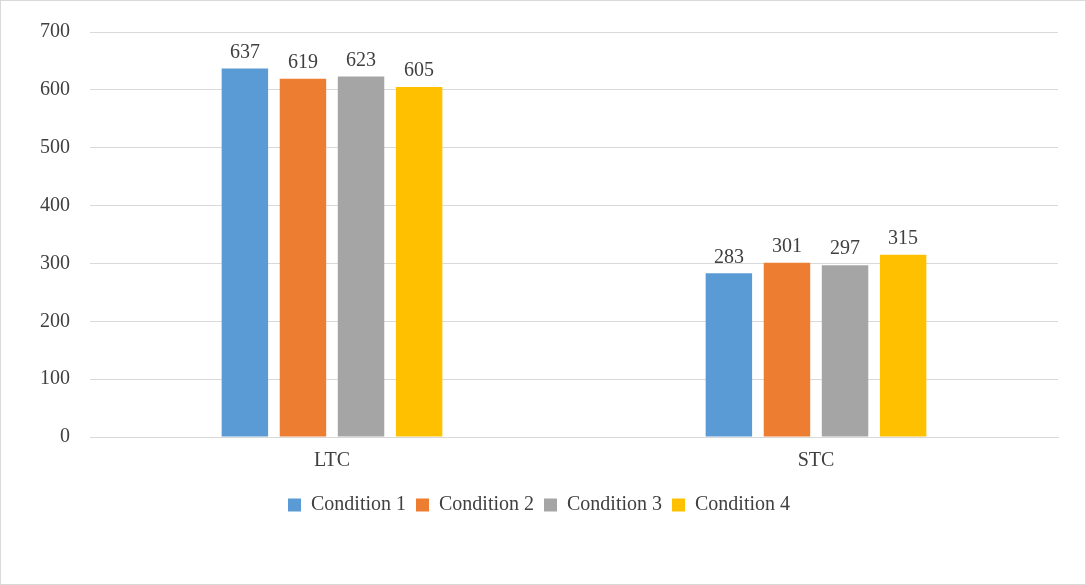  What do you see at coordinates (845, 247) in the screenshot?
I see `data-label: 297` at bounding box center [845, 247].